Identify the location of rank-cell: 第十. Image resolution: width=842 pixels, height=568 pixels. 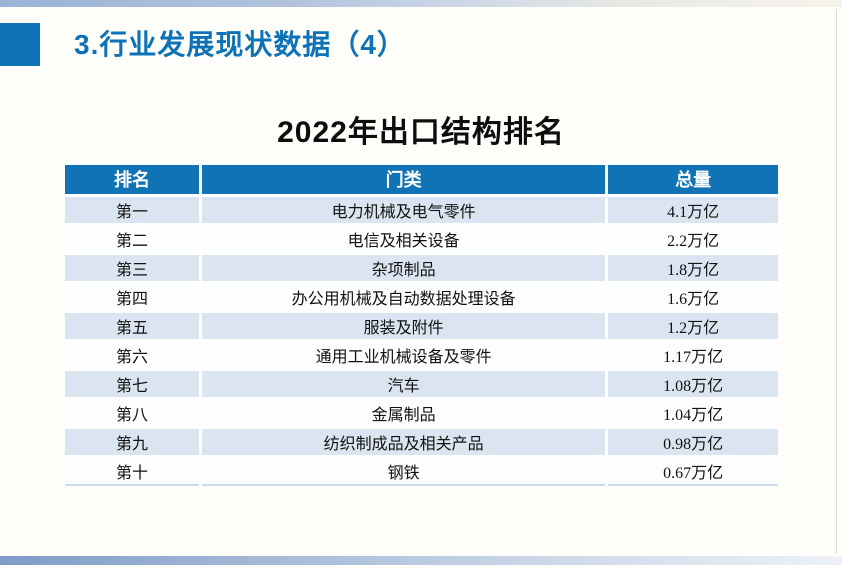
(133, 471).